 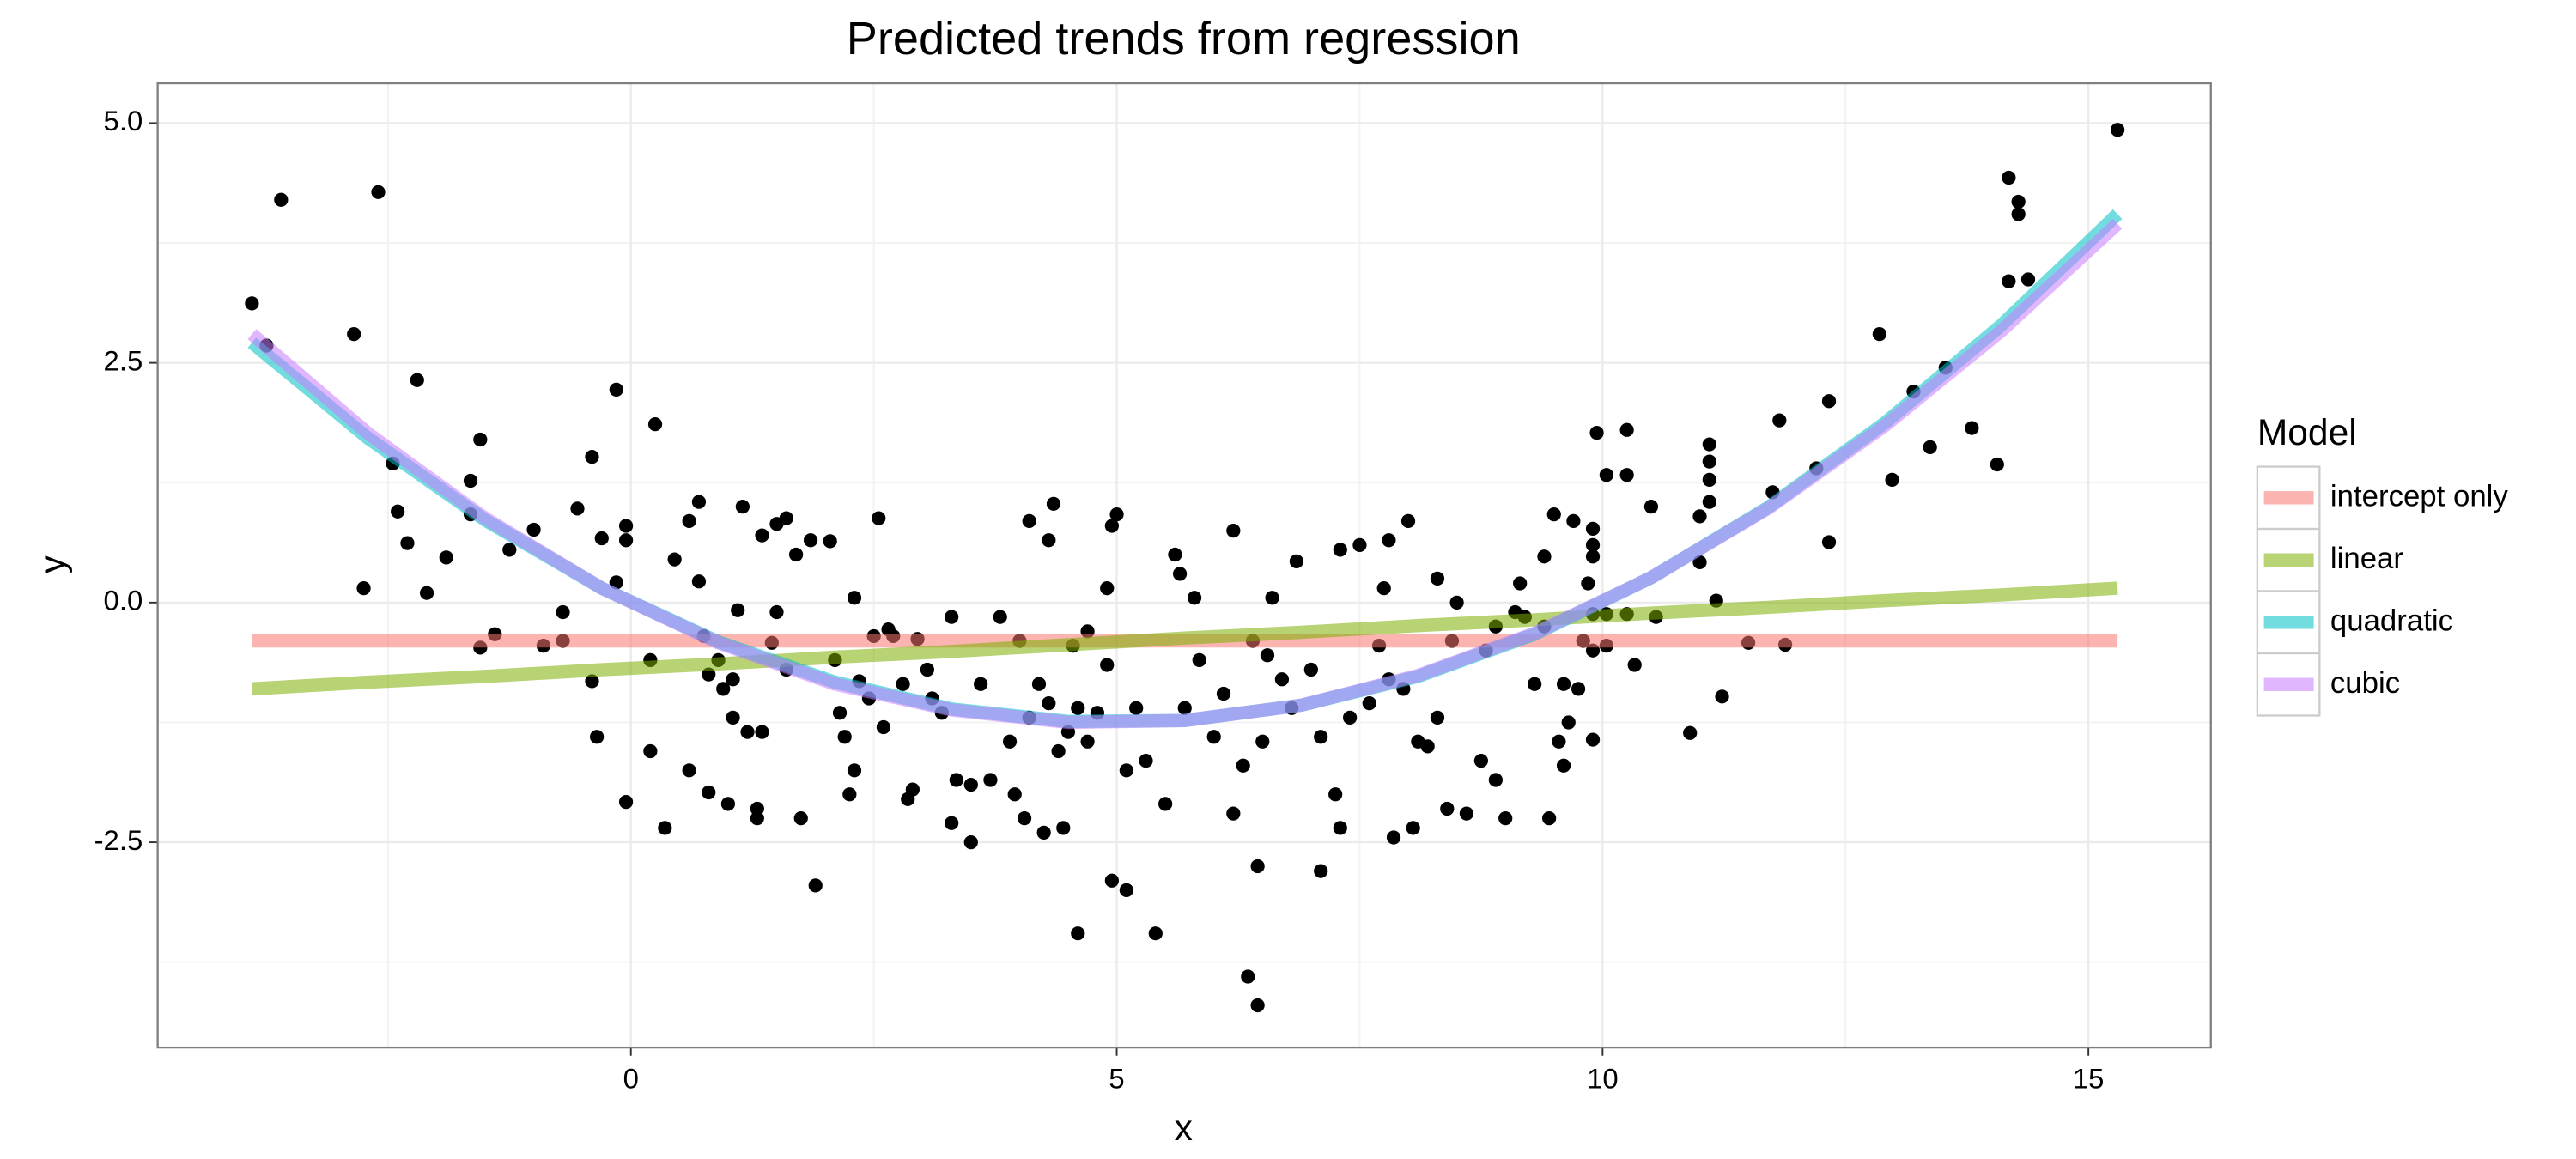 I want to click on legend-label: intercept only, so click(x=2419, y=496).